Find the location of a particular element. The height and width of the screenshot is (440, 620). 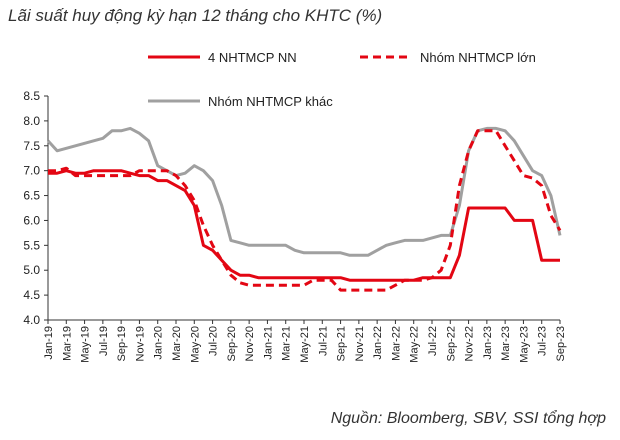

y-tick-label: 6.5 is located at coordinates (31, 196).